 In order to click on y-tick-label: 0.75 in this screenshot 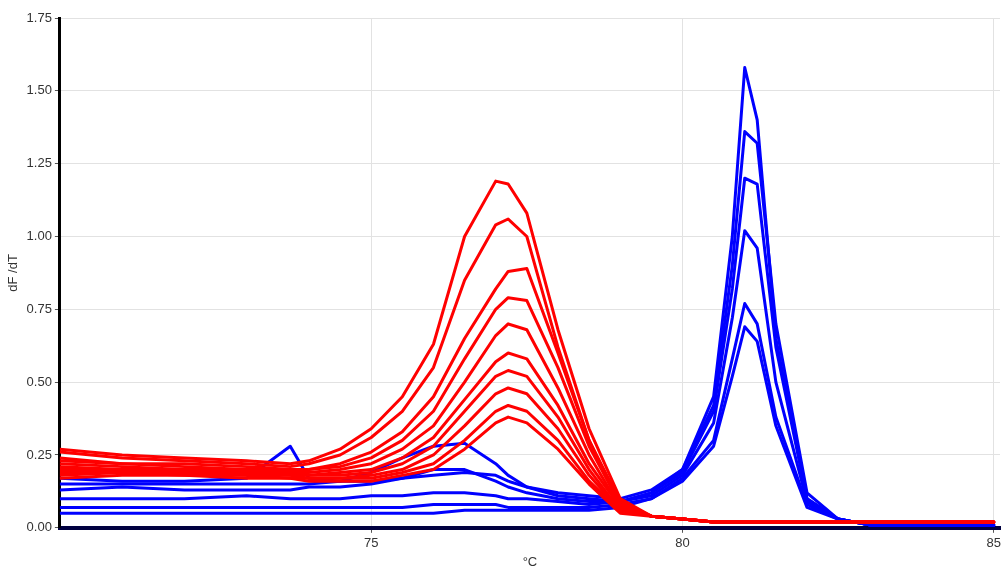, I will do `click(39, 308)`.